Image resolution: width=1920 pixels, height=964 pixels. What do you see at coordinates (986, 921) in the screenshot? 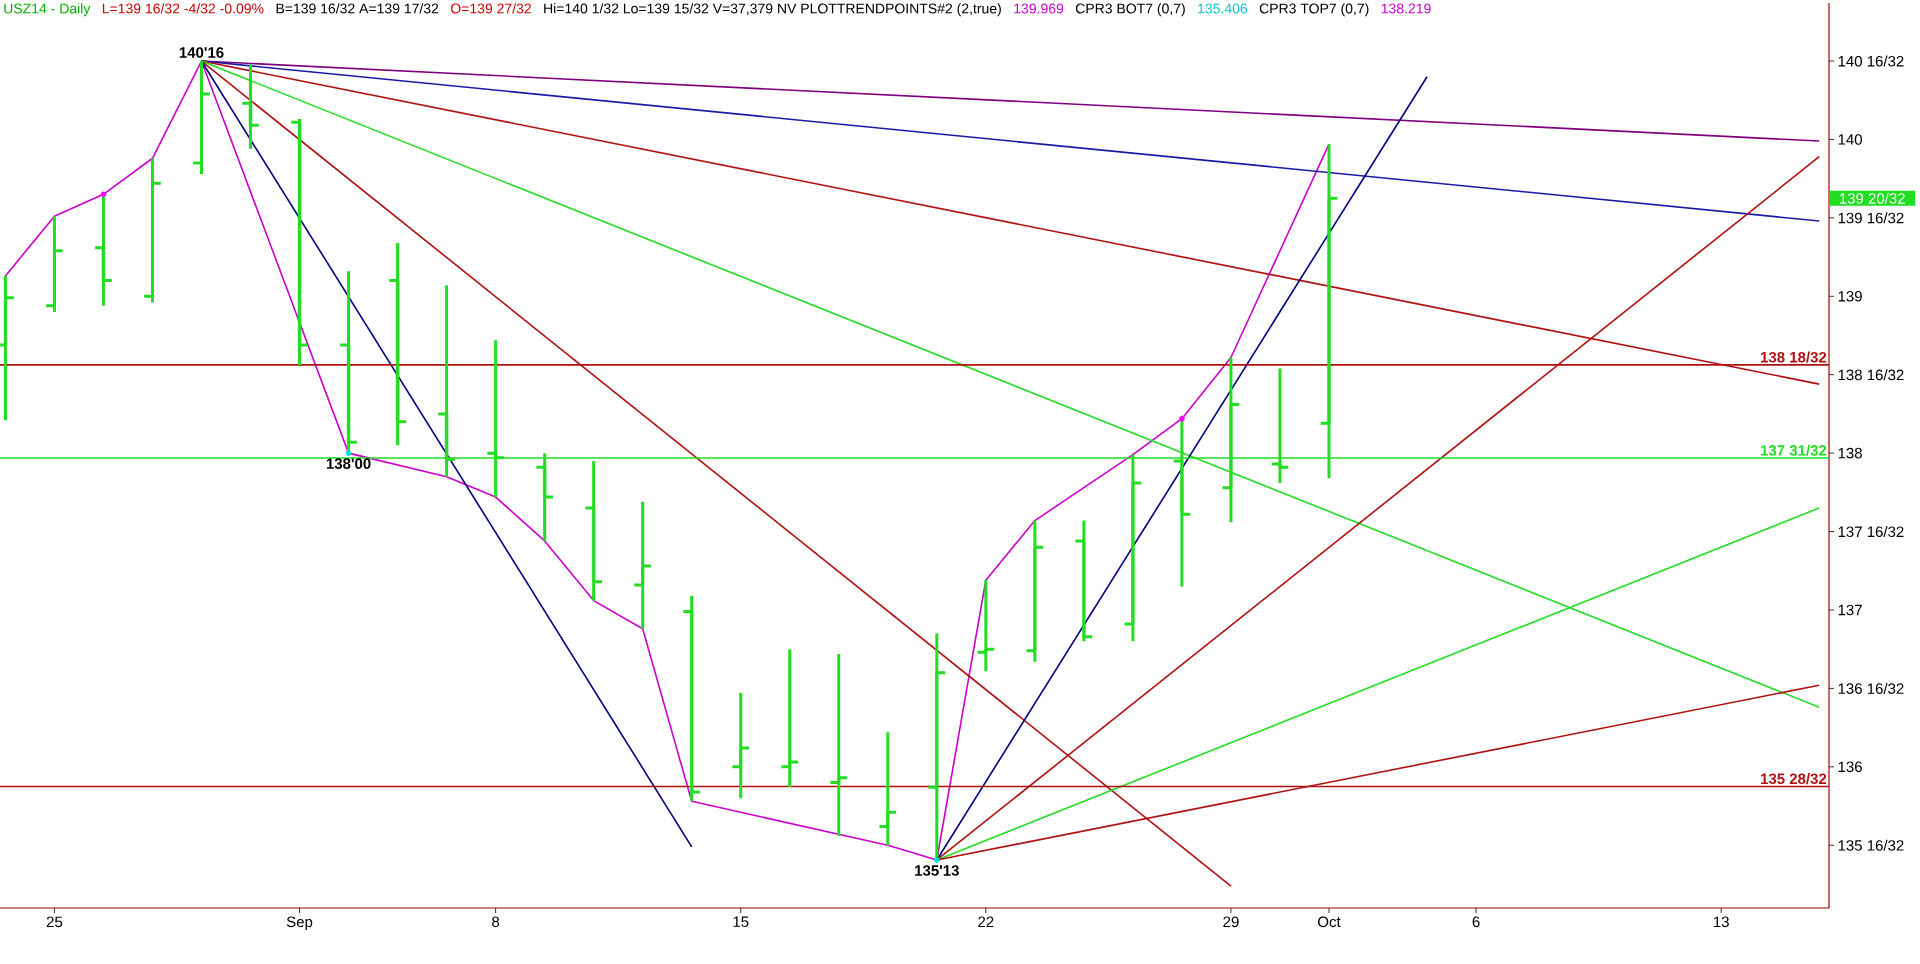
I see `x-tick-label: 22` at bounding box center [986, 921].